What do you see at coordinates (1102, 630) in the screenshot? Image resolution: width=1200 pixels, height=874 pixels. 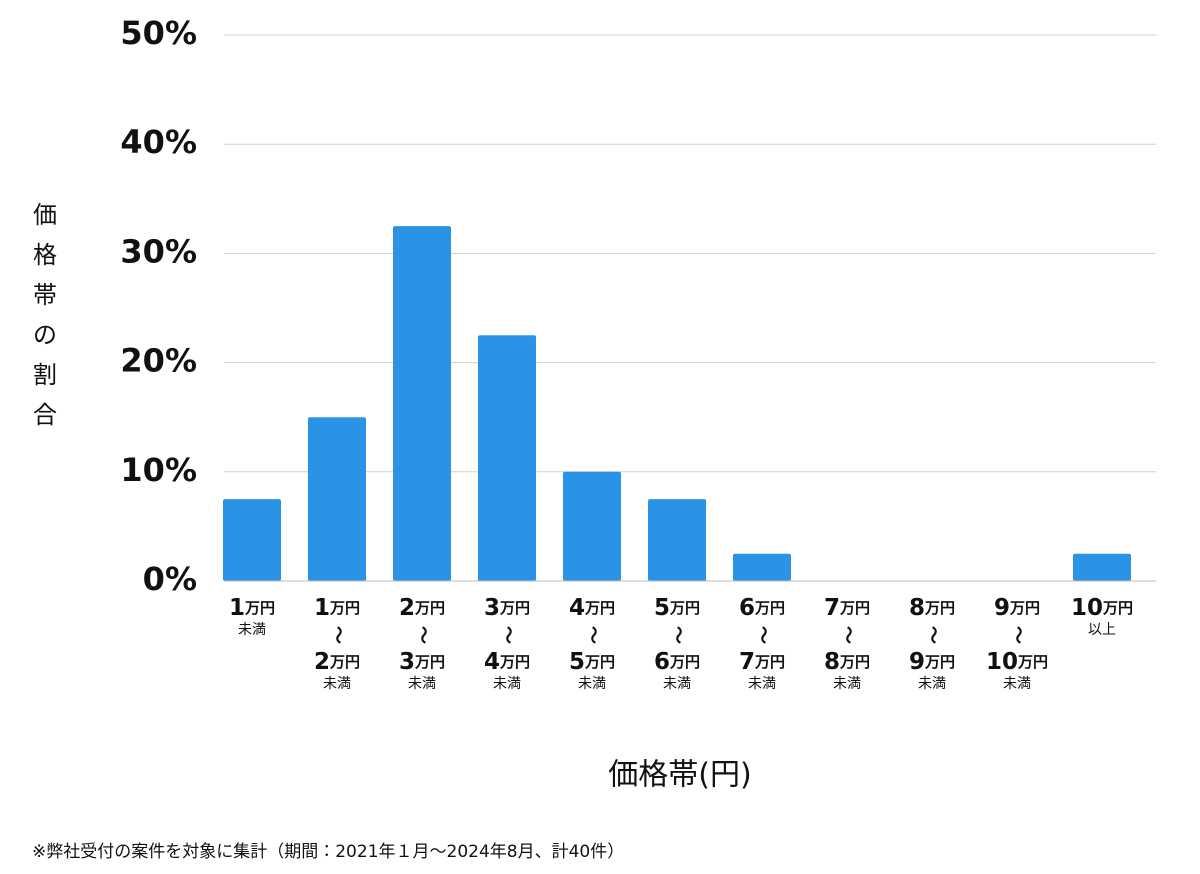 I see `x-tick-label: 以上` at bounding box center [1102, 630].